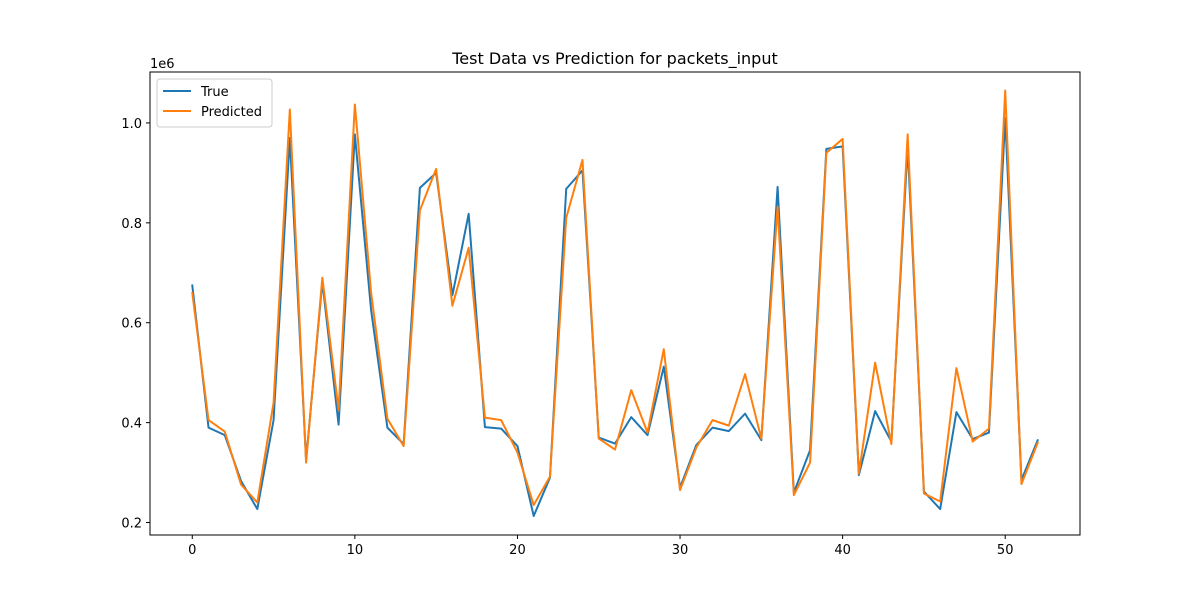 The image size is (1200, 600). What do you see at coordinates (680, 550) in the screenshot?
I see `x-tick-label: 30` at bounding box center [680, 550].